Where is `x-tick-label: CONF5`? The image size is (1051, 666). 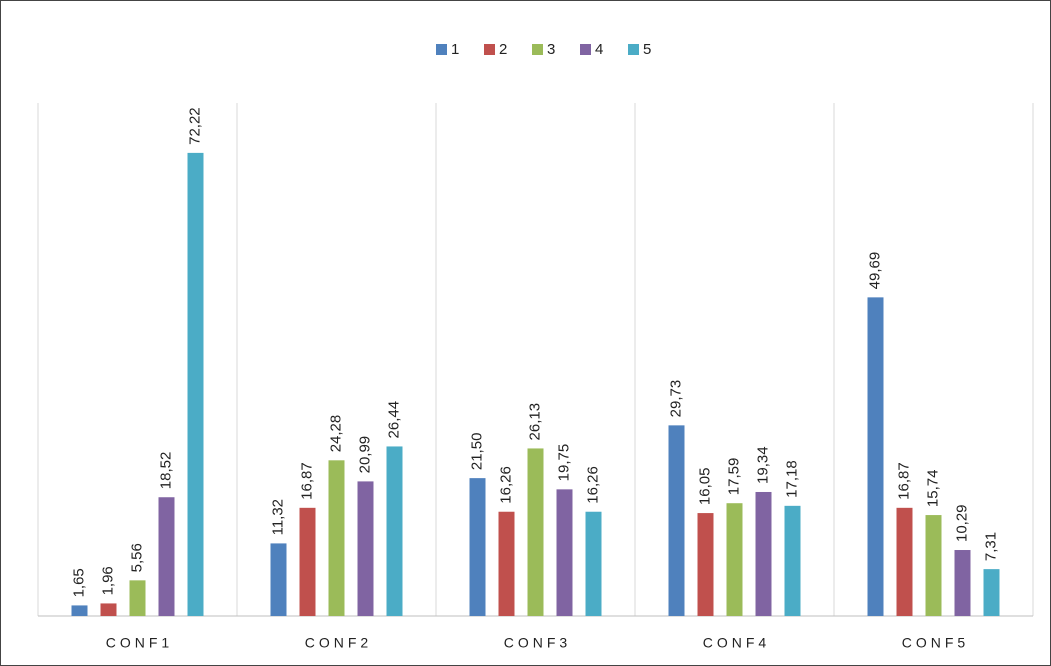 x-tick-label: CONF5 is located at coordinates (935, 643).